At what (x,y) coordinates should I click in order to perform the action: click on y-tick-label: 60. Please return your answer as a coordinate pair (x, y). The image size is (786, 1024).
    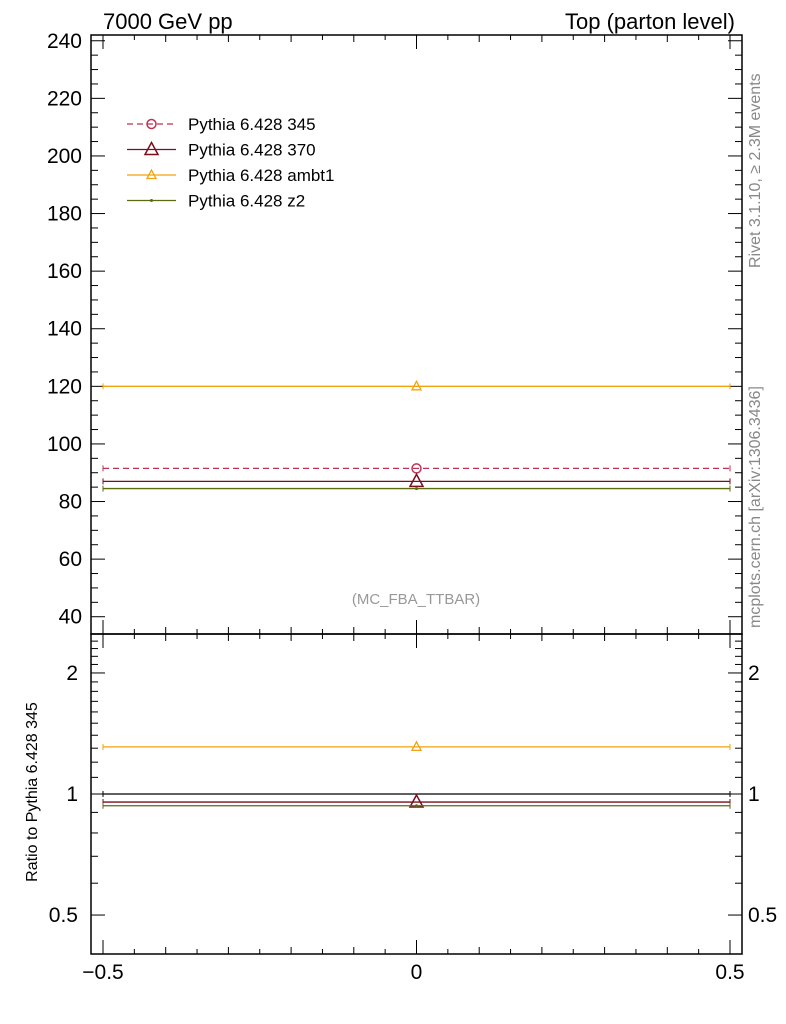
    Looking at the image, I should click on (70, 559).